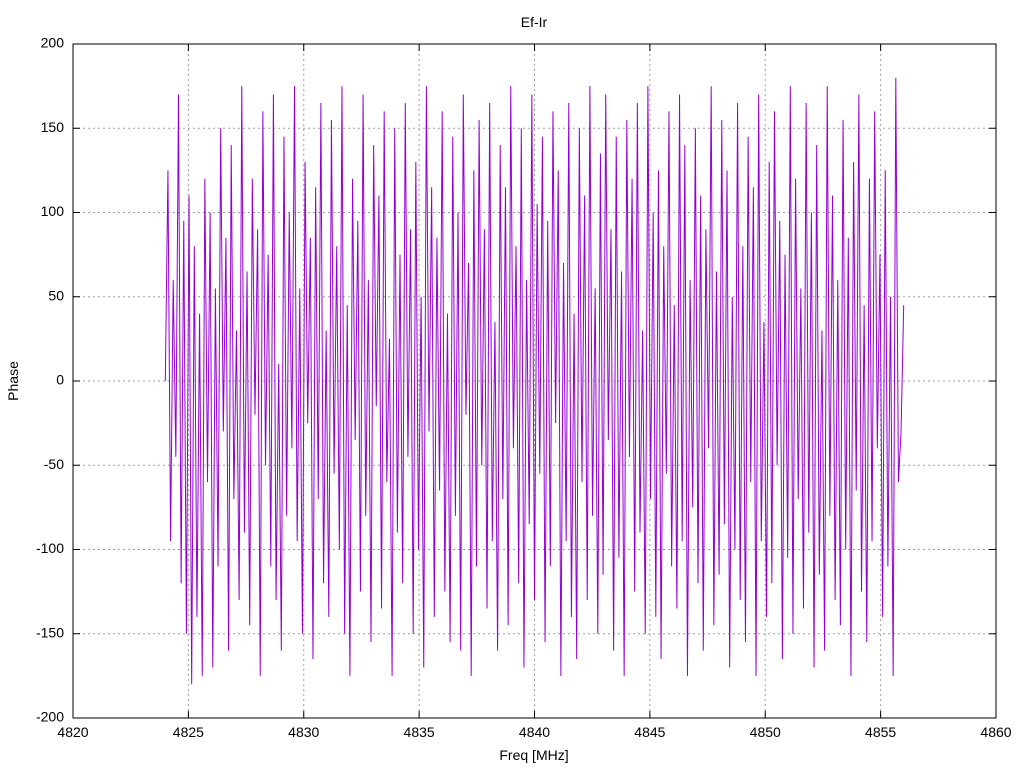 The width and height of the screenshot is (1024, 768). I want to click on y-tick-label: 0, so click(60, 380).